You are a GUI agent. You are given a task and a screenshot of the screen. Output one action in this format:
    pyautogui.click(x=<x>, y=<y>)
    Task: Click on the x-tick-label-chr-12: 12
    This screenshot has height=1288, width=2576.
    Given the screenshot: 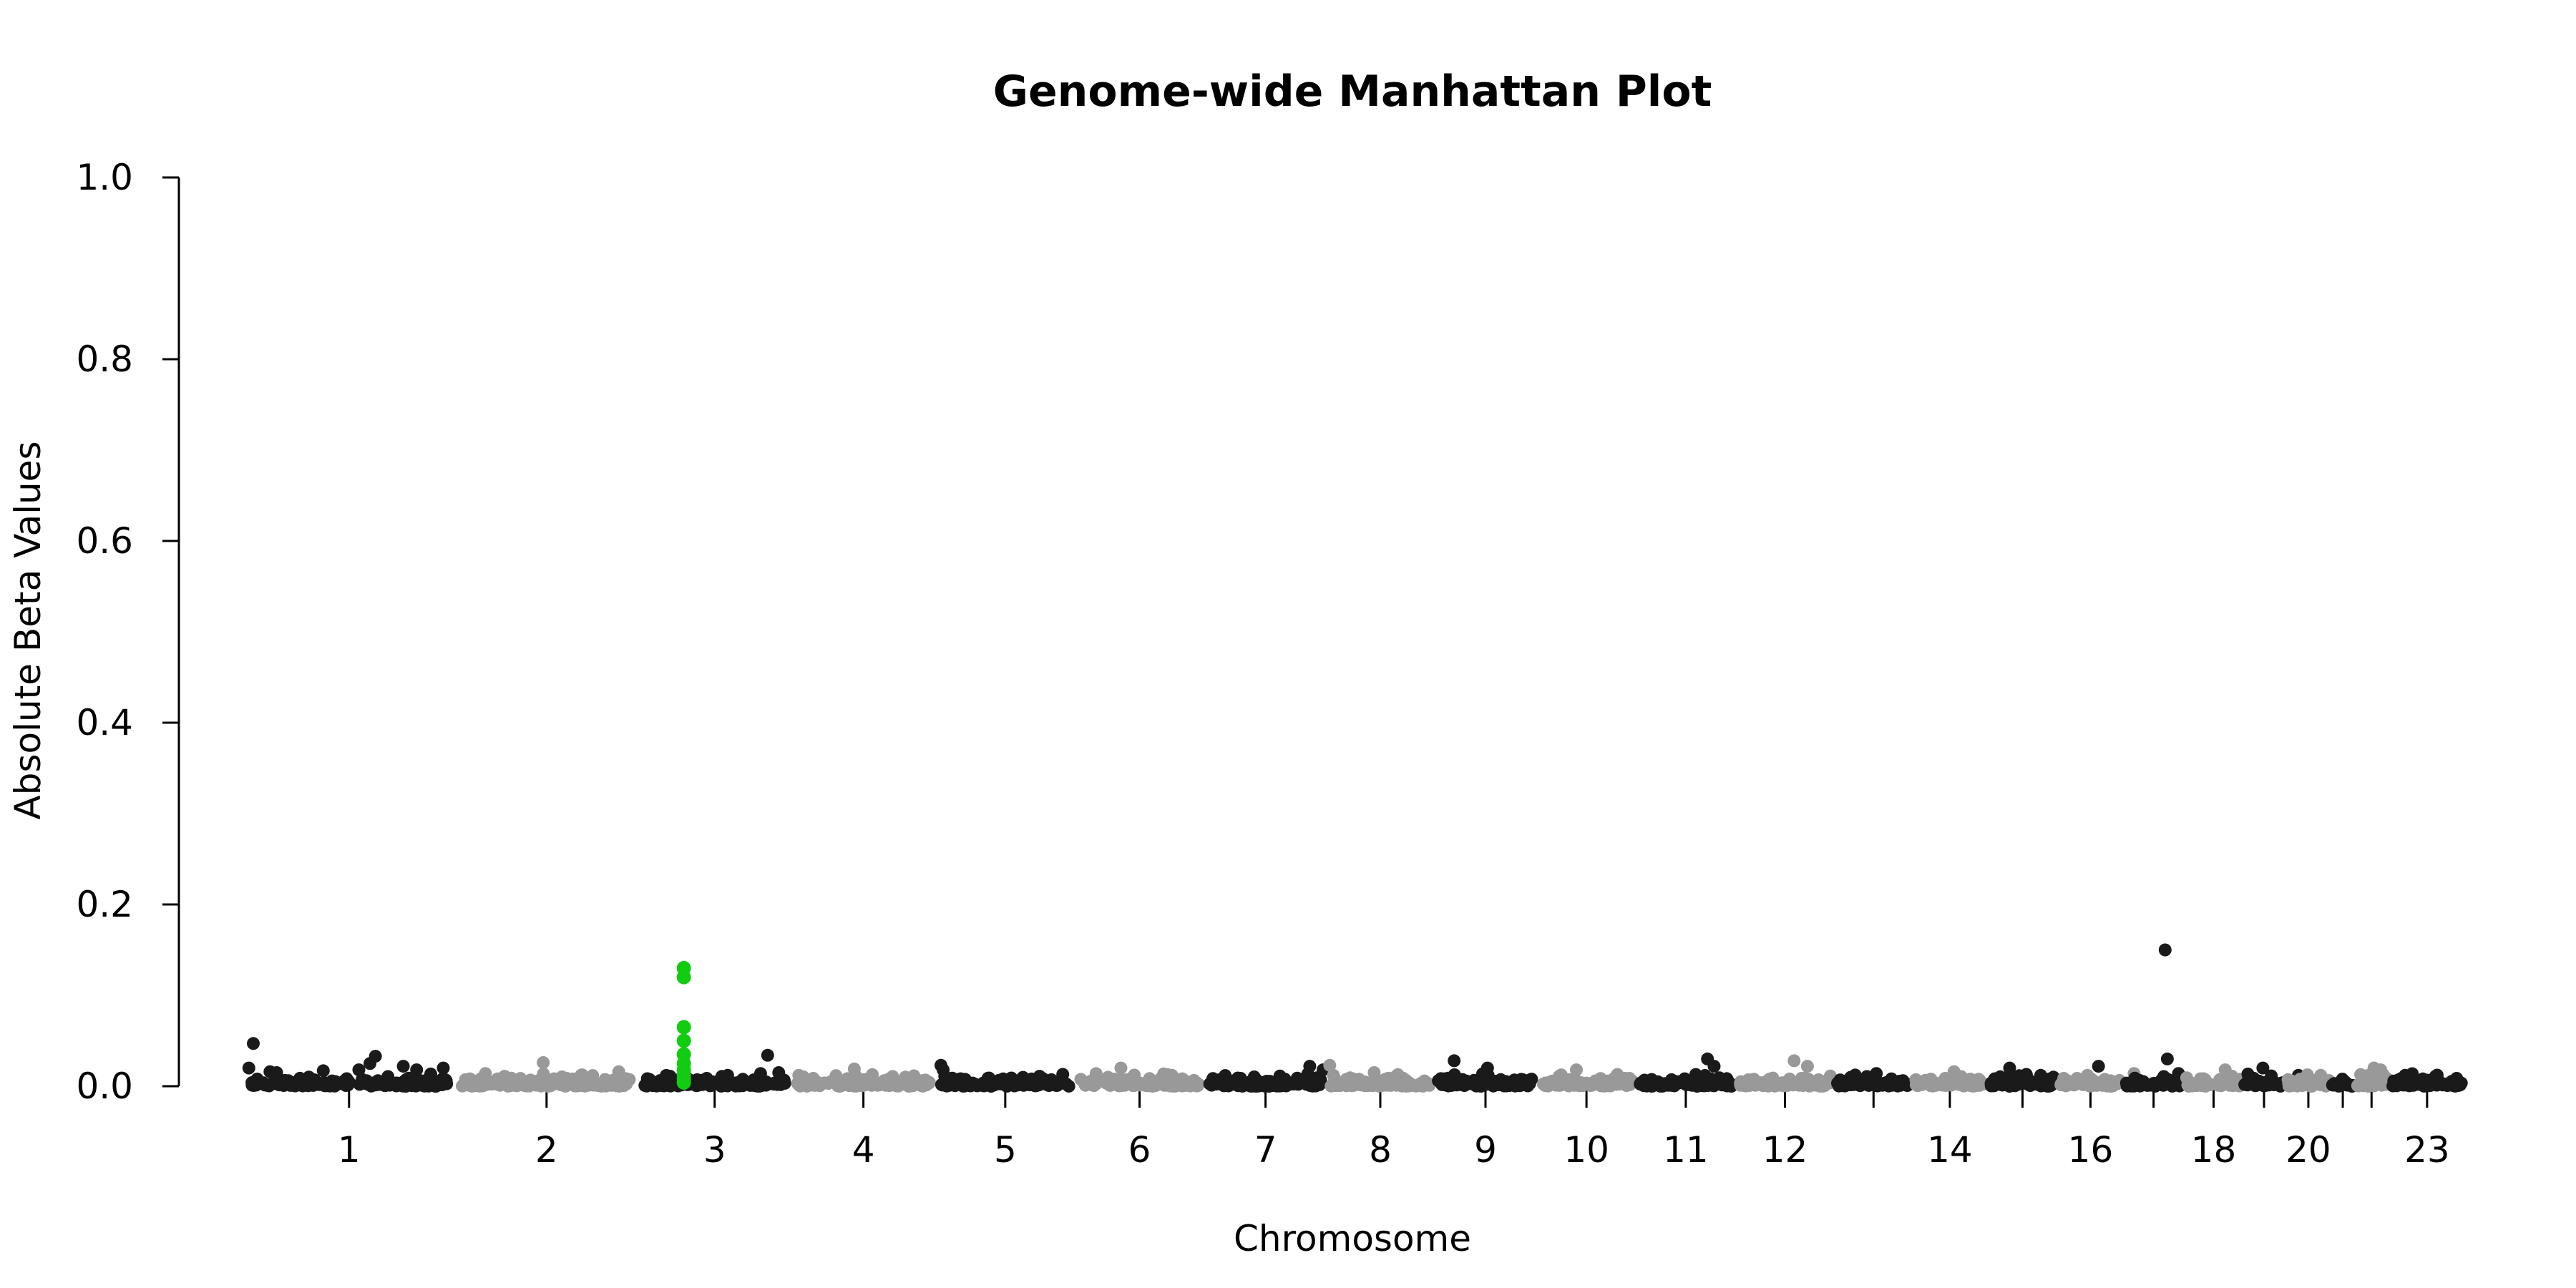 What is the action you would take?
    pyautogui.click(x=1785, y=1150)
    